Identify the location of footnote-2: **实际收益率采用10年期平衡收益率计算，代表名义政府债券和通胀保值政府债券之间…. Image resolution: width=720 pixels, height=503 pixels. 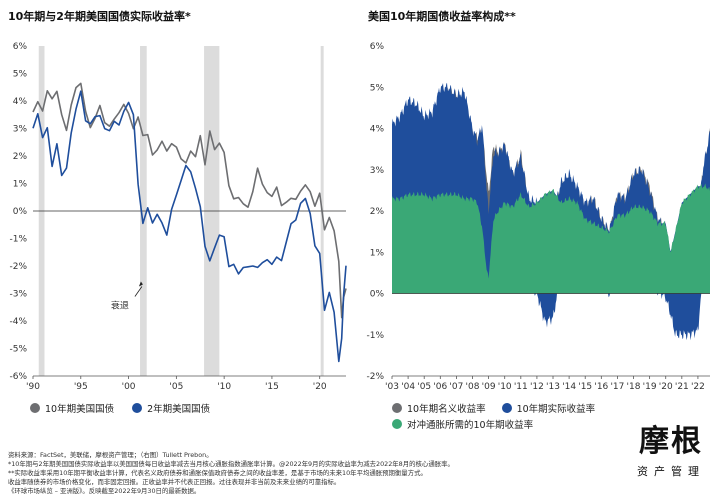
(217, 473).